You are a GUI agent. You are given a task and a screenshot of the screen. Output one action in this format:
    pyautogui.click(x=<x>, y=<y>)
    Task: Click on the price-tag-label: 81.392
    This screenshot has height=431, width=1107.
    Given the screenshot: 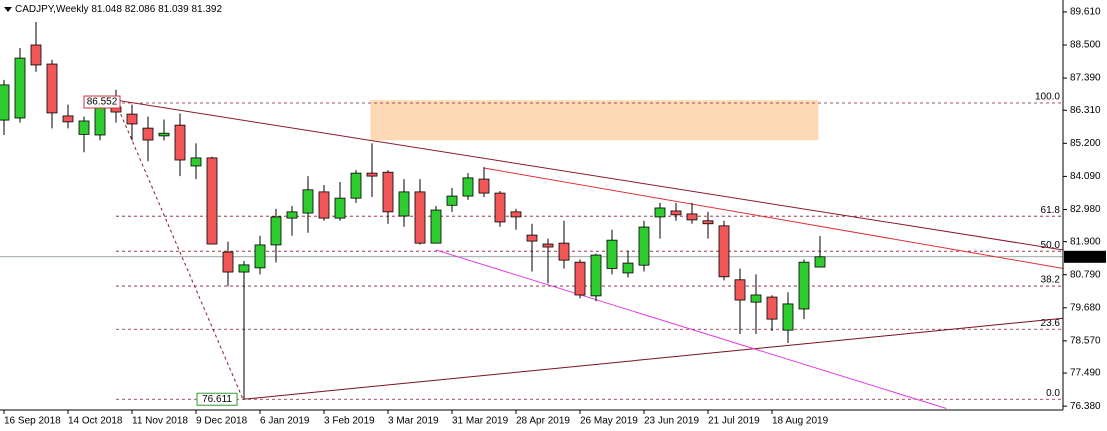 What is the action you would take?
    pyautogui.click(x=1085, y=256)
    